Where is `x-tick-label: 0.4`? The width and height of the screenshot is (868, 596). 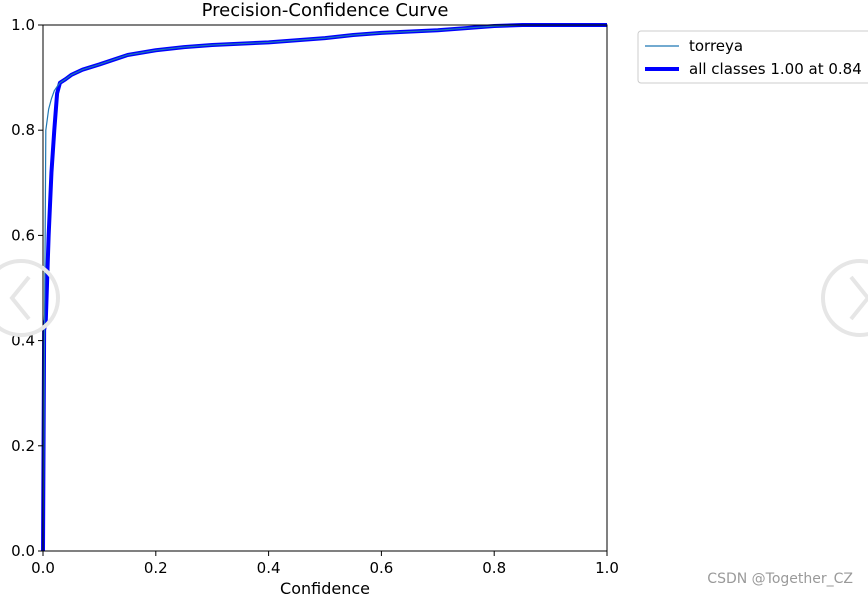
x-tick-label: 0.4 is located at coordinates (269, 568).